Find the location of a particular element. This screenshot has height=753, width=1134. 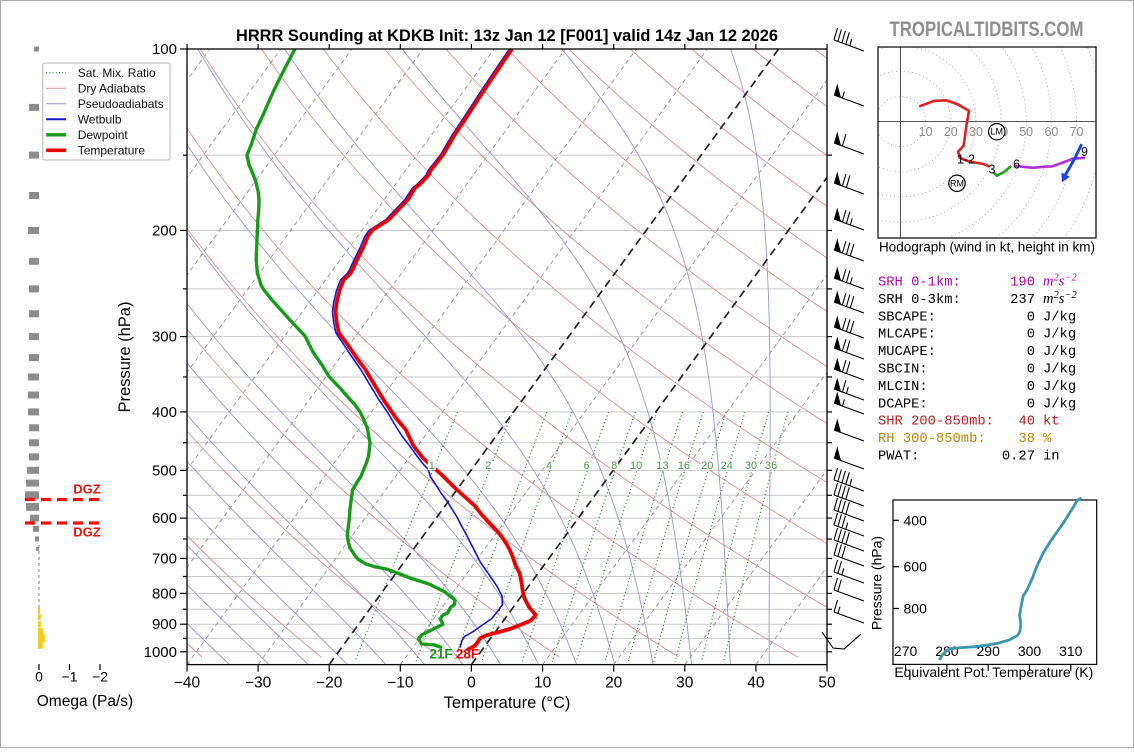

svg-text: 24 is located at coordinates (727, 466).